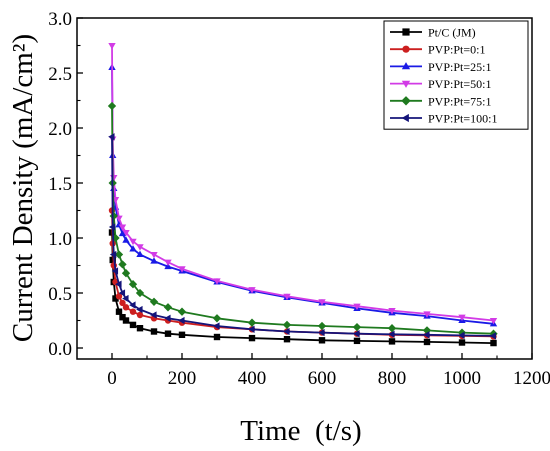 Image resolution: width=550 pixels, height=451 pixels. What do you see at coordinates (462, 378) in the screenshot?
I see `x-tick-label: 1000` at bounding box center [462, 378].